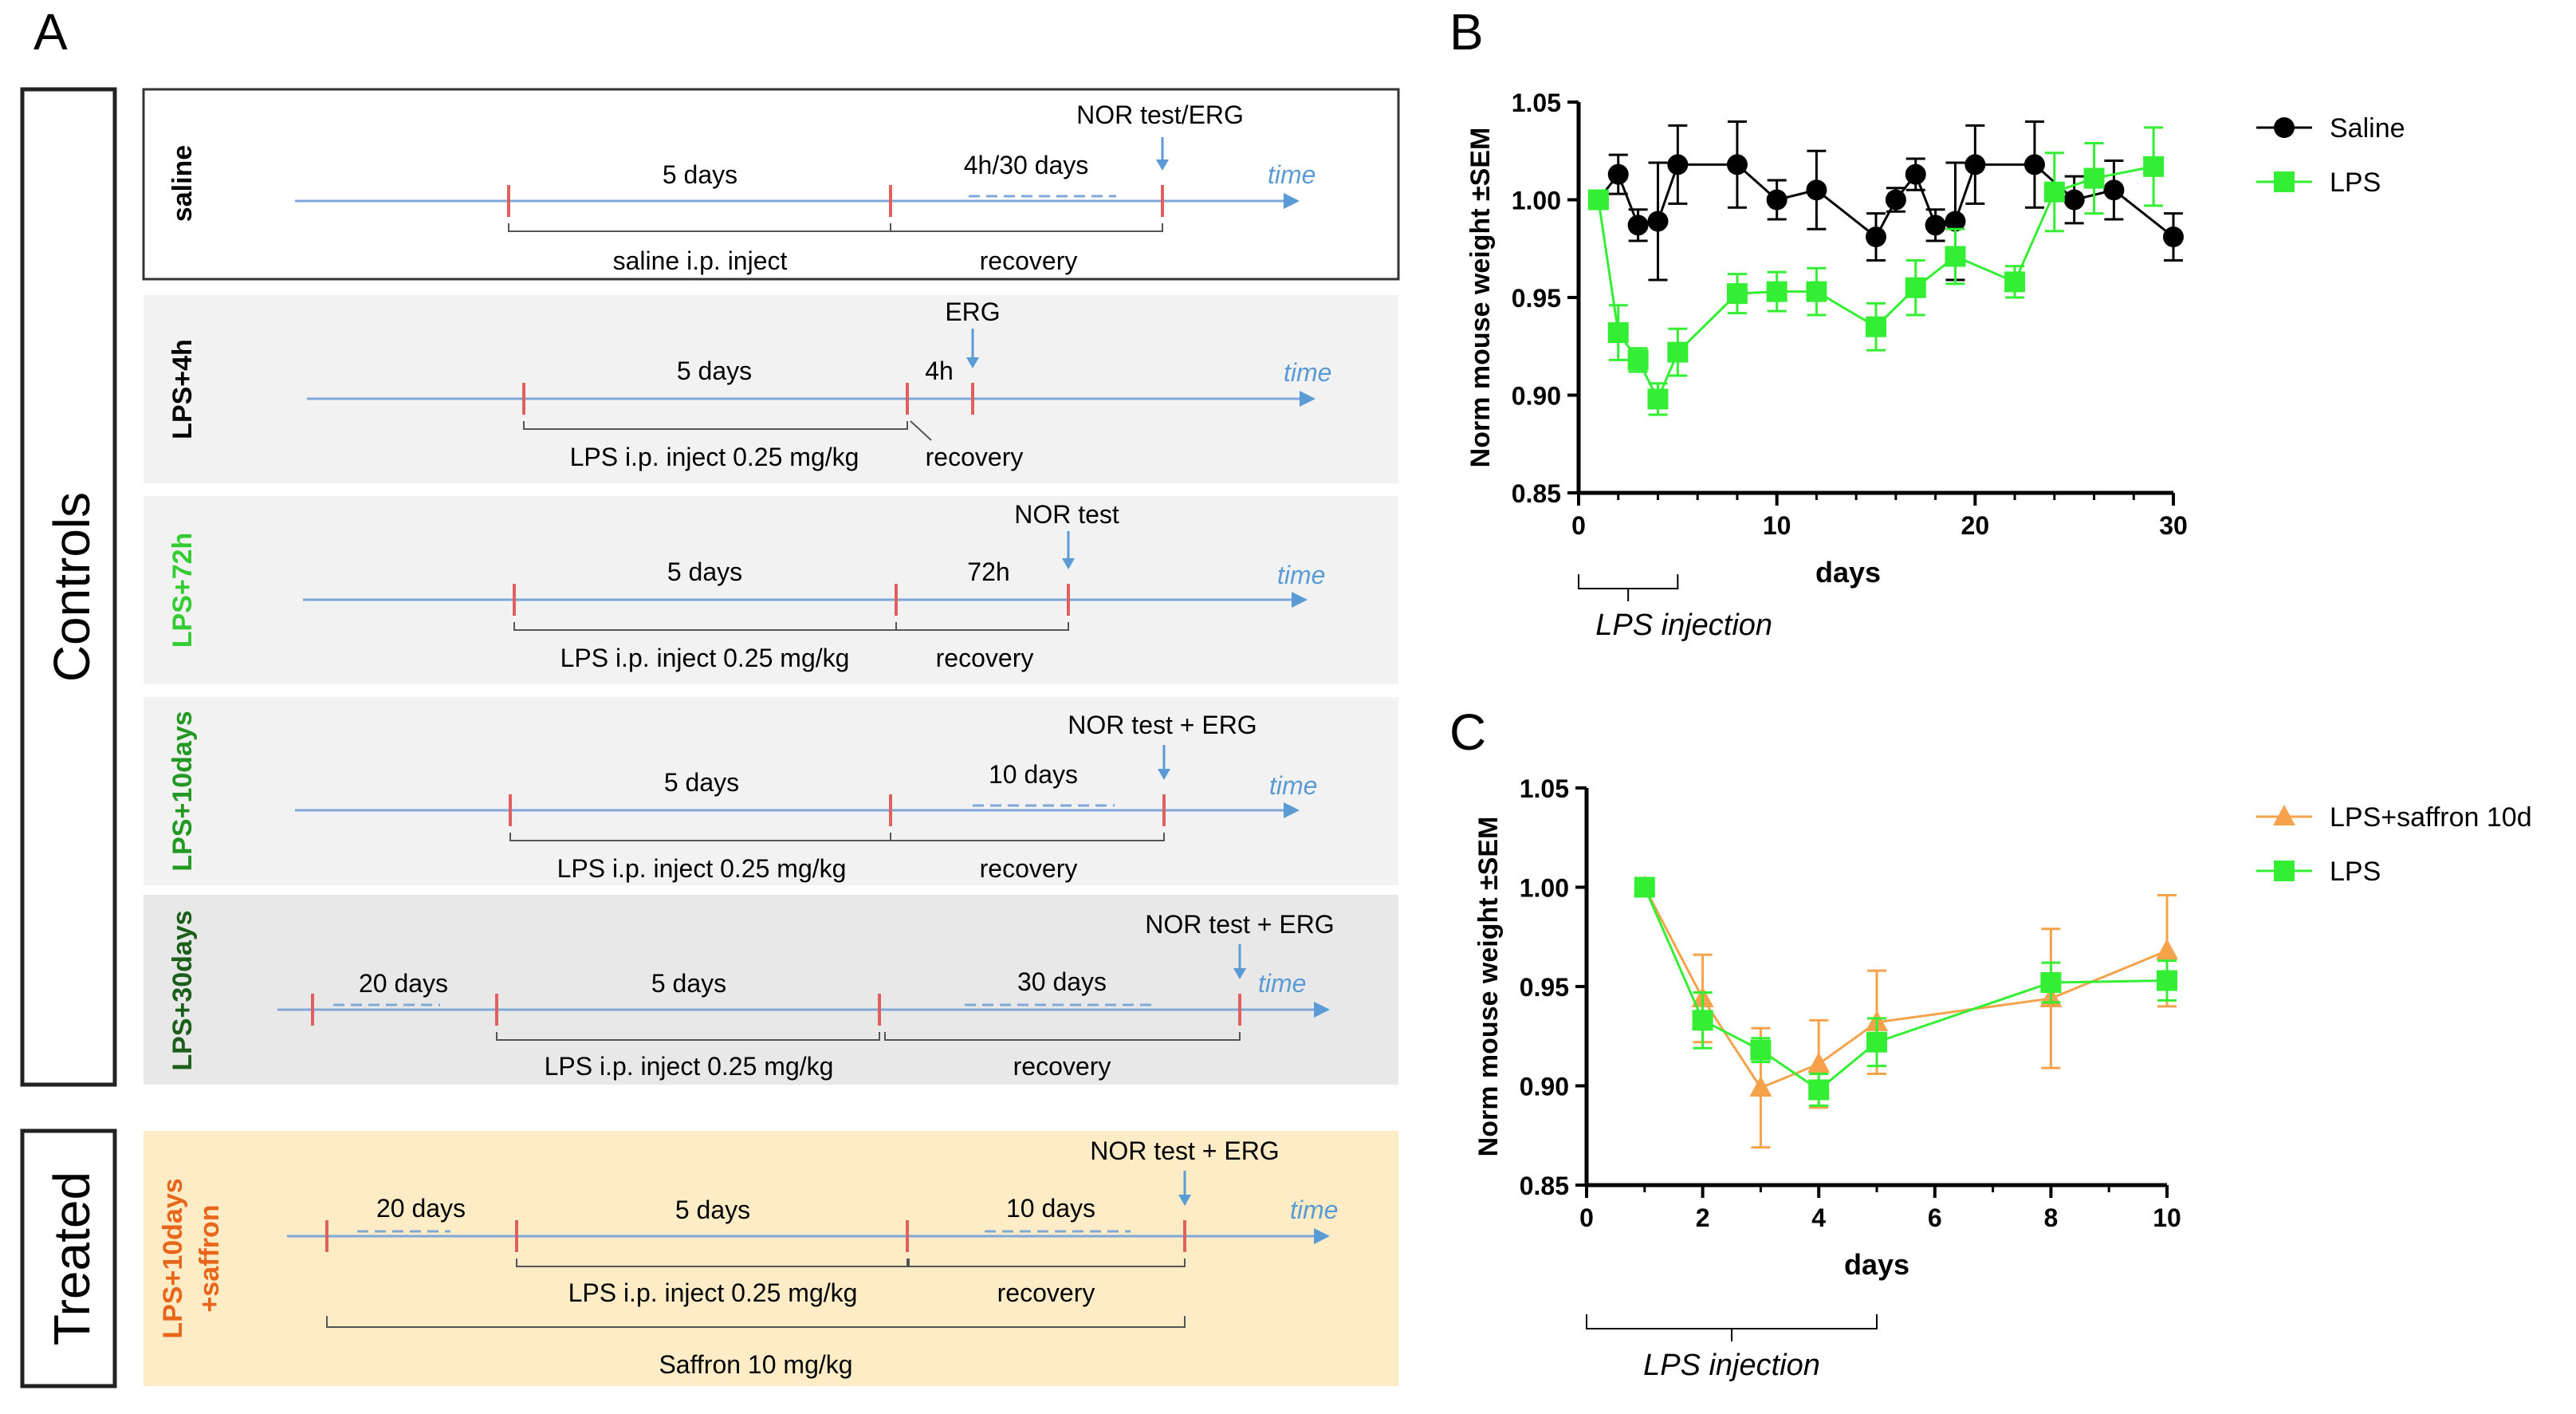  Describe the element at coordinates (1537, 298) in the screenshot. I see `y-tick-label: 0.95` at that location.